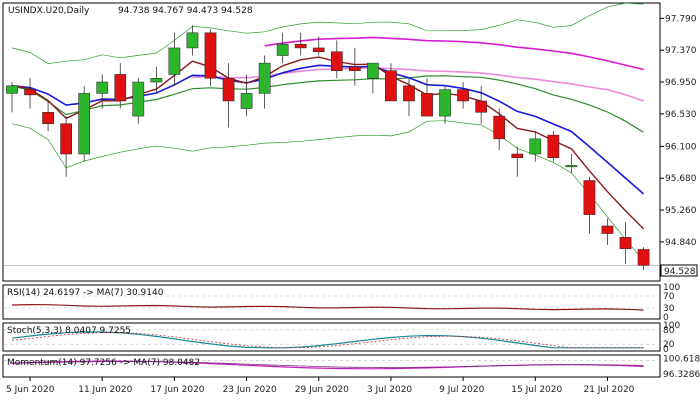  Describe the element at coordinates (327, 307) in the screenshot. I see `rsi-line` at that location.